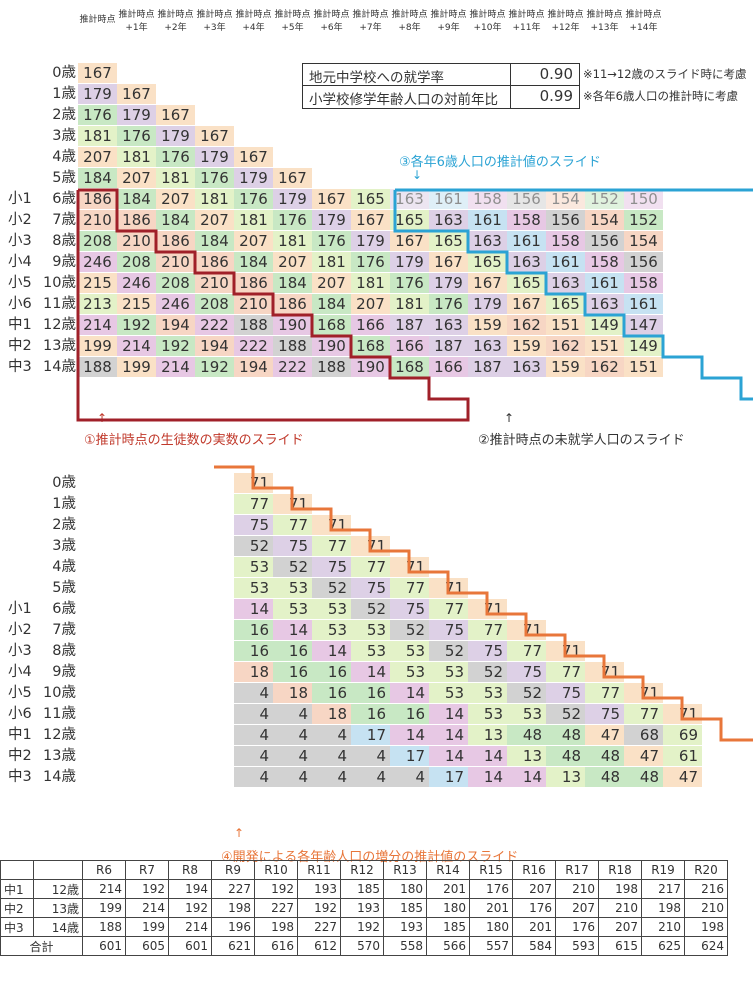  What do you see at coordinates (136, 325) in the screenshot?
I see `data-cell: 192` at bounding box center [136, 325].